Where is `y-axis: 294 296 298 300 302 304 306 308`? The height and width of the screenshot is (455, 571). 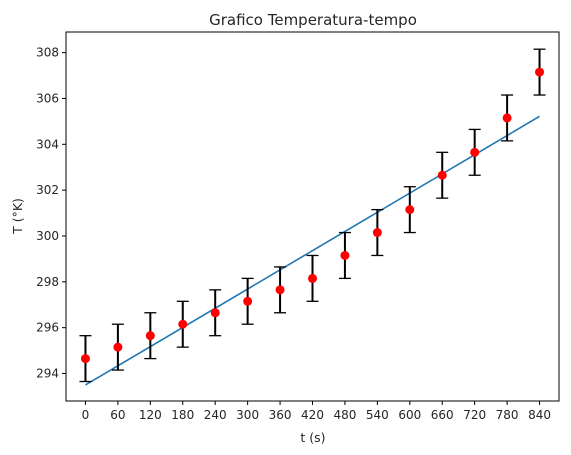
y-axis: 294 296 298 300 302 304 306 308 is located at coordinates (51, 213).